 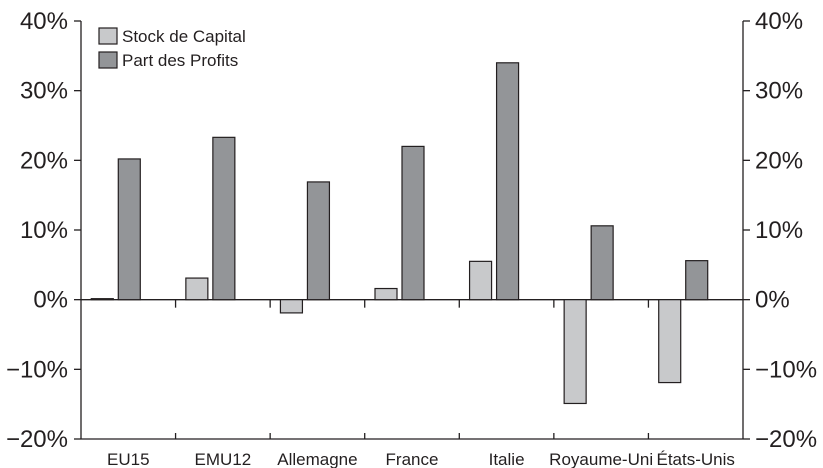 What do you see at coordinates (786, 439) in the screenshot?
I see `right-y-tick-label: −20%` at bounding box center [786, 439].